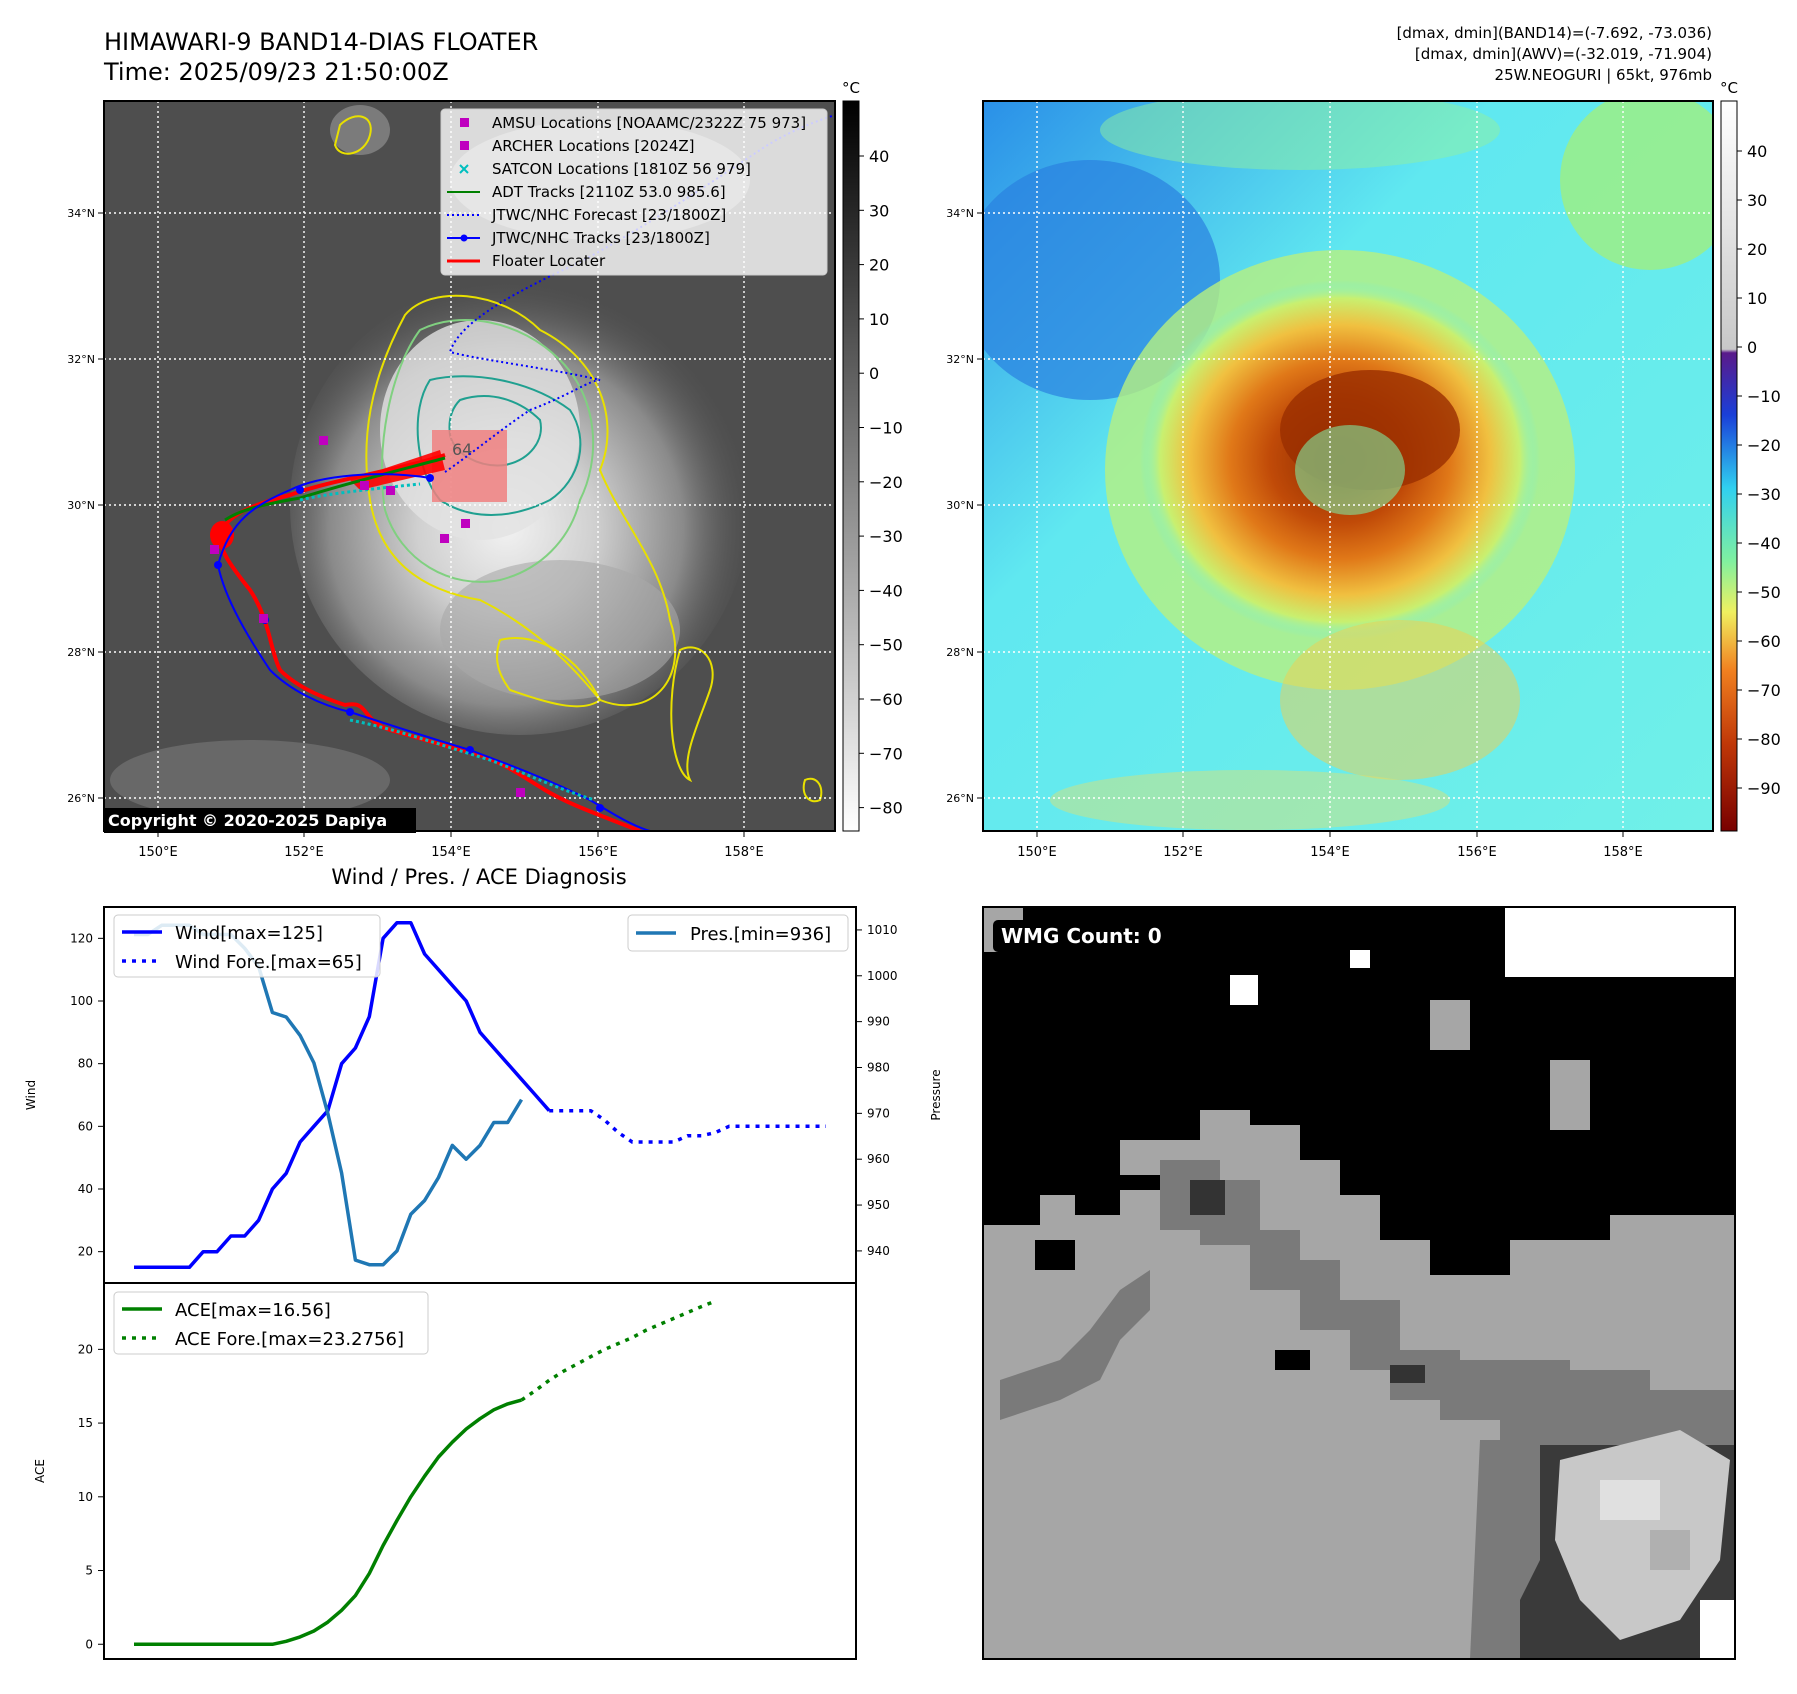  What do you see at coordinates (40, 1471) in the screenshot?
I see `ace-axis-label: ACE` at bounding box center [40, 1471].